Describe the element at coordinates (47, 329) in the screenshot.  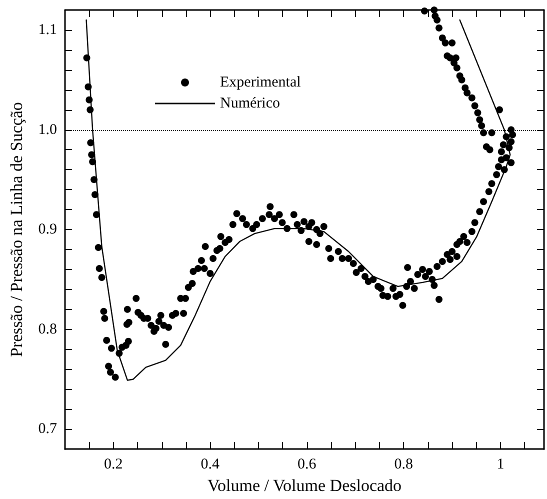
I see `y-tick-label: 0.8` at that location.